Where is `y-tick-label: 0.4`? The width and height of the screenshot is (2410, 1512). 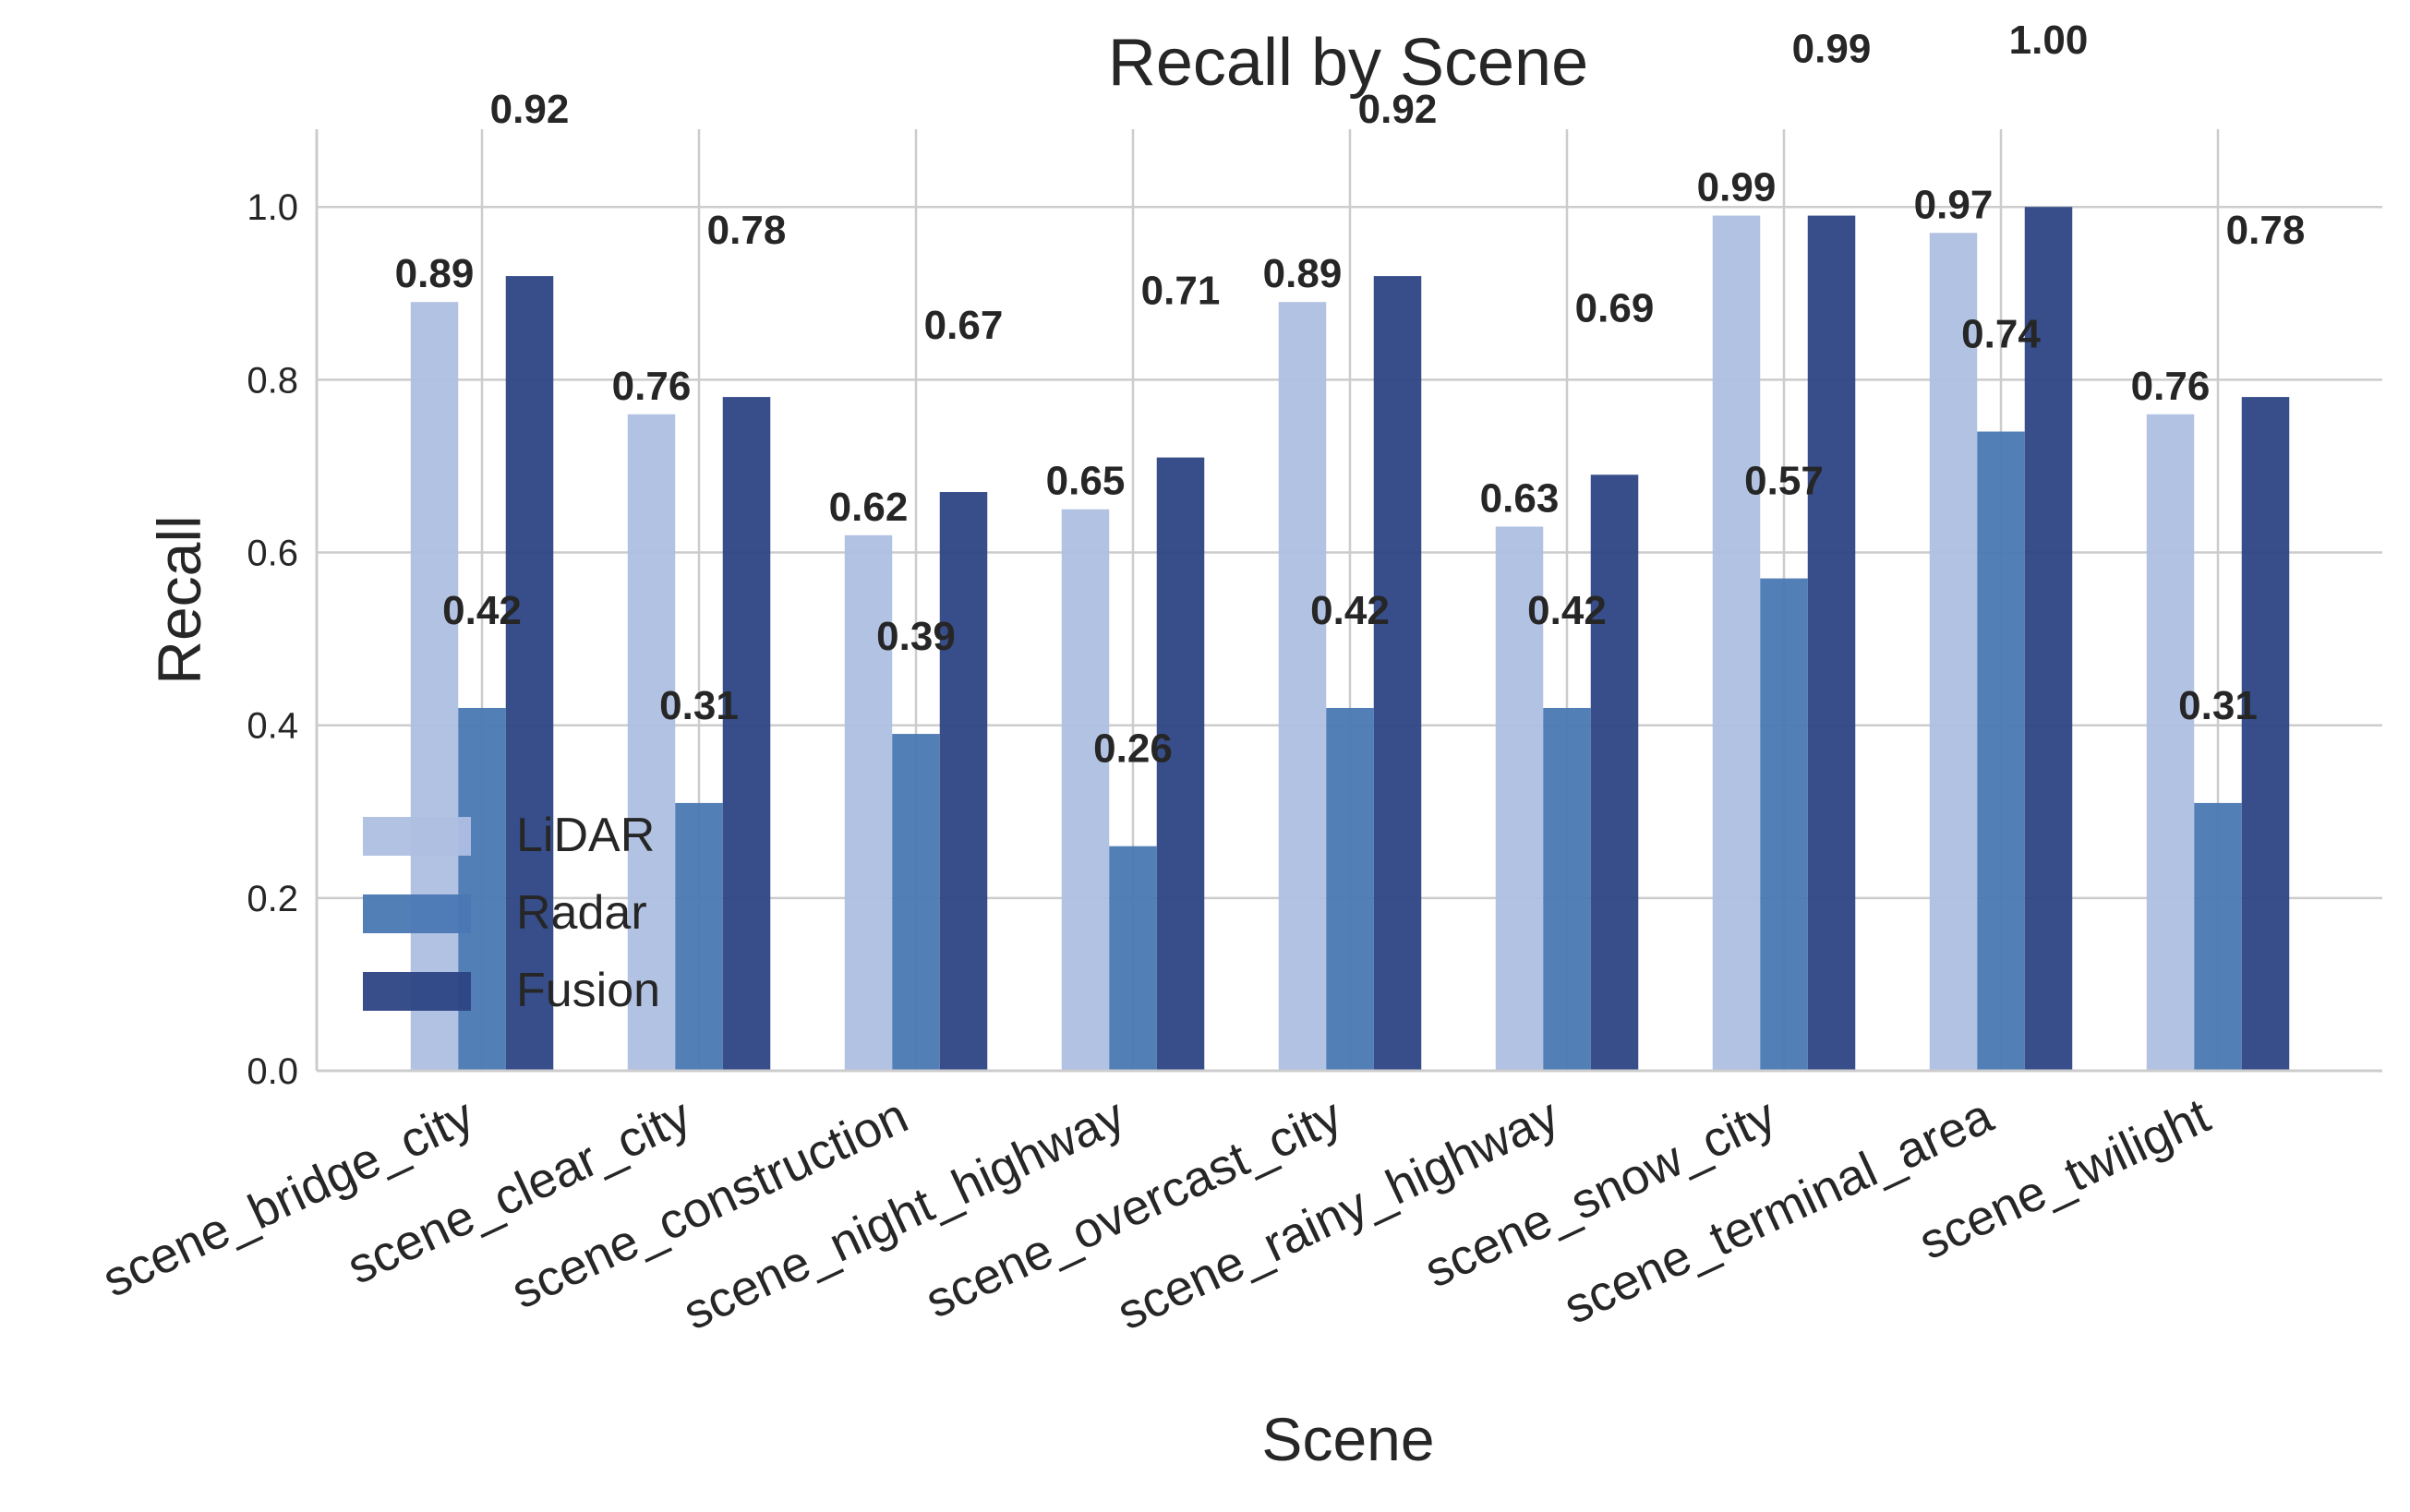
y-tick-label: 0.4 is located at coordinates (272, 726).